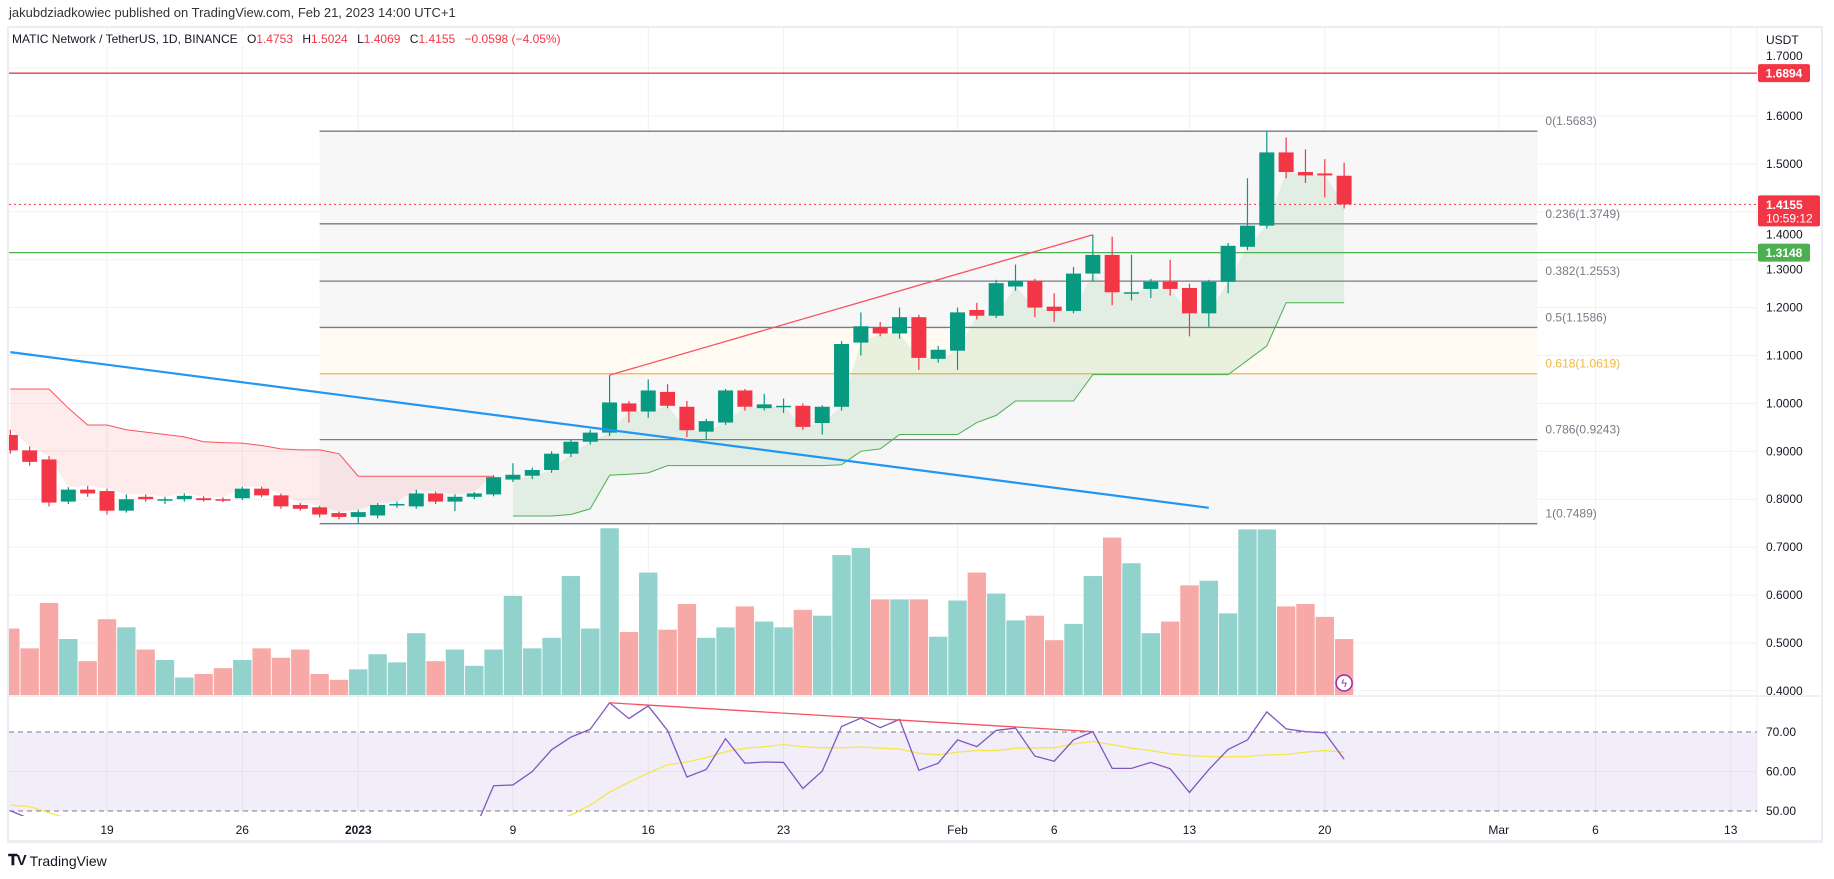 The width and height of the screenshot is (1834, 879). I want to click on price-tick-label: 1.2000, so click(1784, 308).